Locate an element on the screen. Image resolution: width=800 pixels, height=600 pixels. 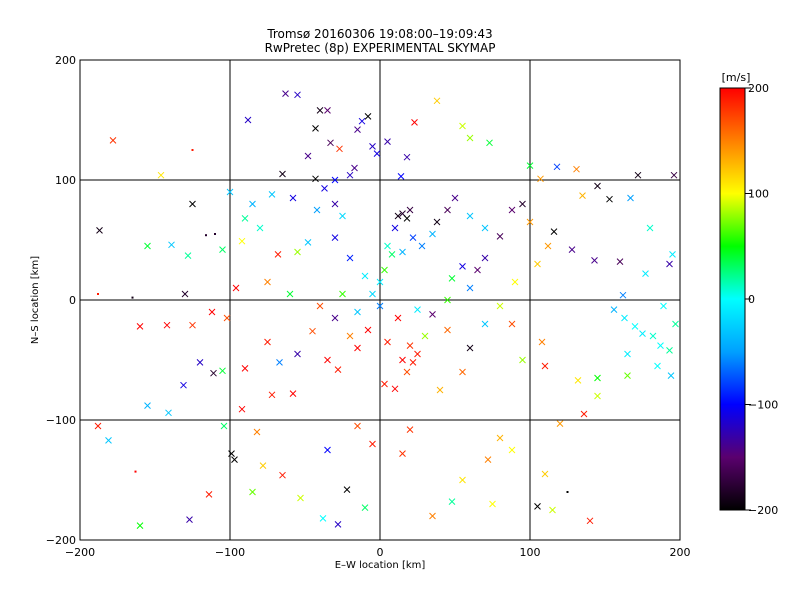
colorbar is located at coordinates (732, 299).